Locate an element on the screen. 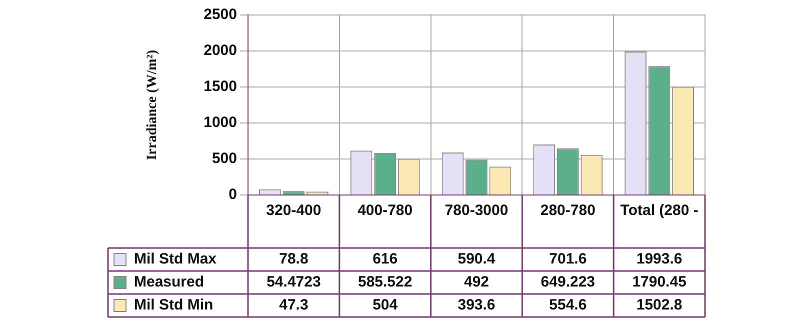 The height and width of the screenshot is (329, 800). y-tick-label: 1000 is located at coordinates (220, 123).